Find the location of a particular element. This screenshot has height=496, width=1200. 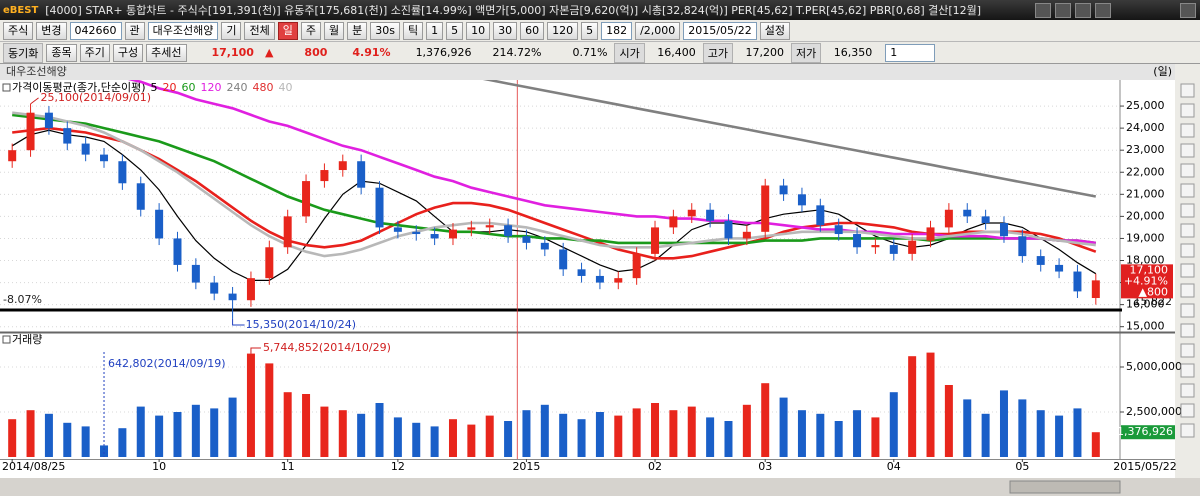

toolbar-button: 30 is located at coordinates (505, 30).